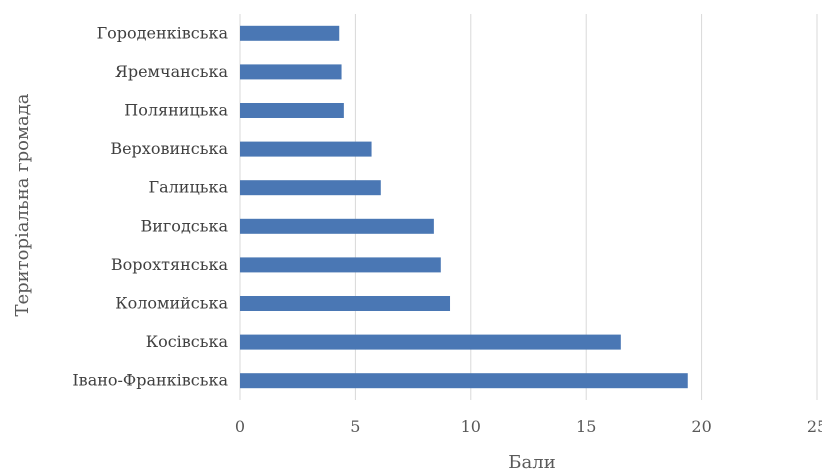  Describe the element at coordinates (169, 148) in the screenshot. I see `category-label: Верховинська` at that location.